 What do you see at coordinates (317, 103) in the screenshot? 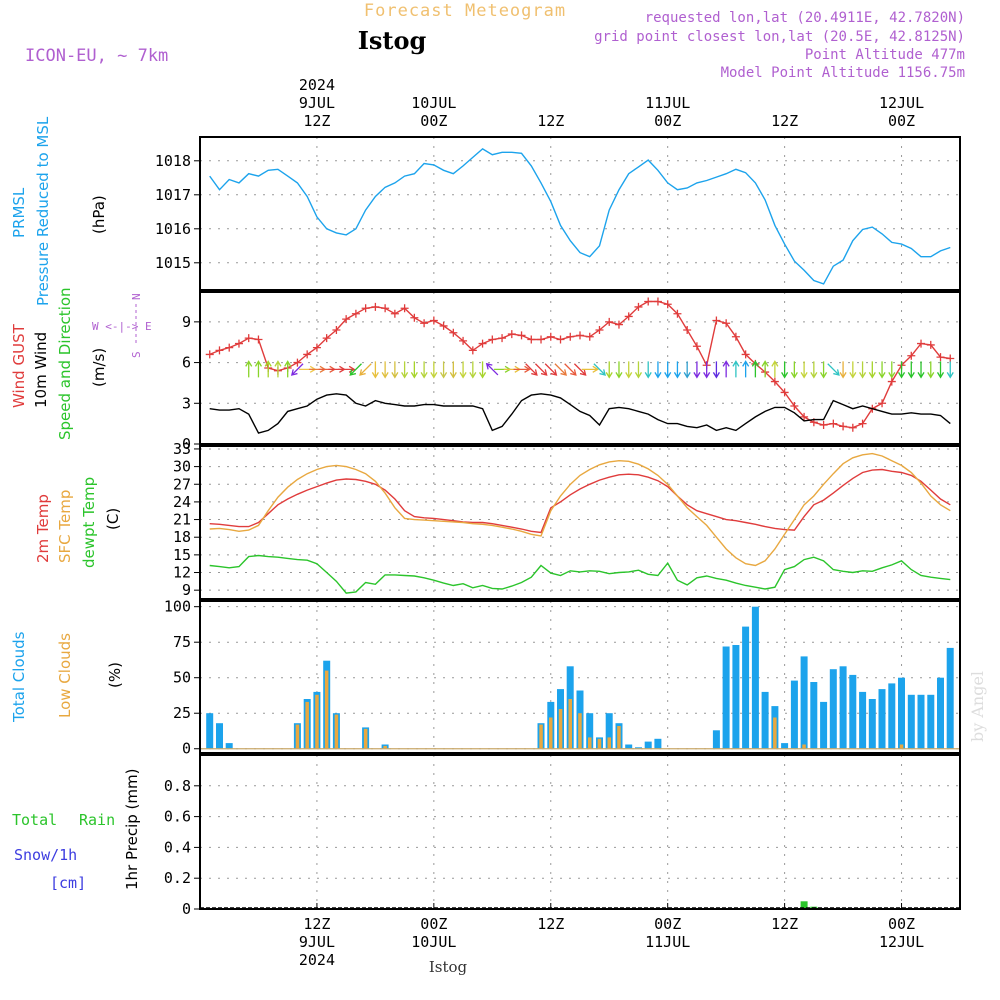
I see `top-time-label: 9JUL` at bounding box center [317, 103].